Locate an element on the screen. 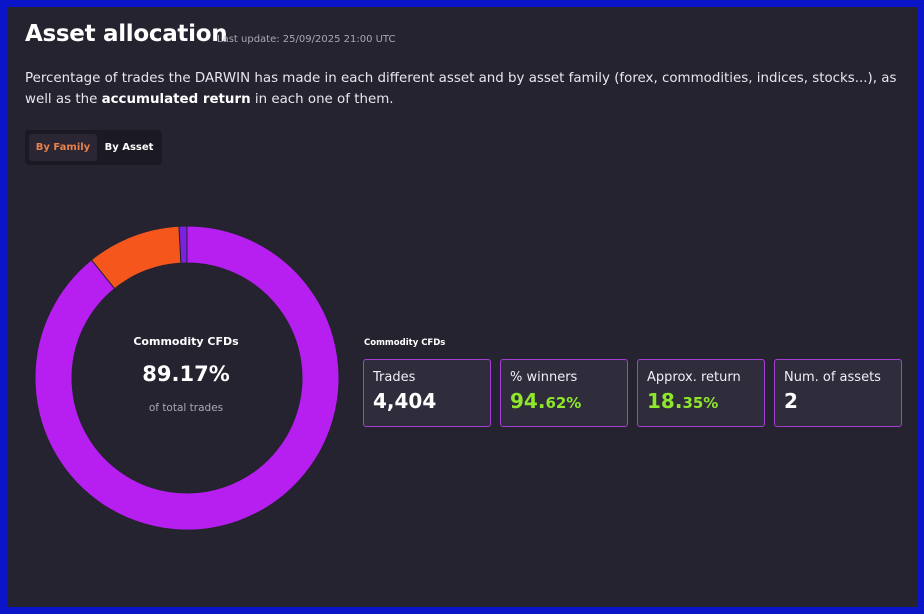  card-label: Trades is located at coordinates (394, 377).